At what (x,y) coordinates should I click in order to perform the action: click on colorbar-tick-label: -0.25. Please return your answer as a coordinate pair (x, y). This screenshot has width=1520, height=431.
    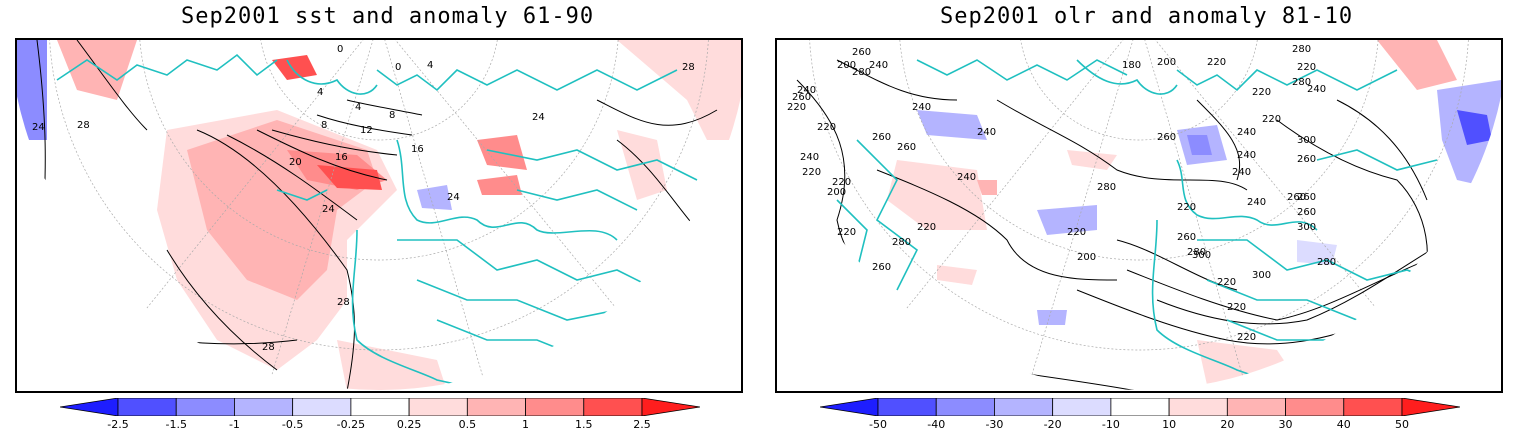
    Looking at the image, I should click on (351, 424).